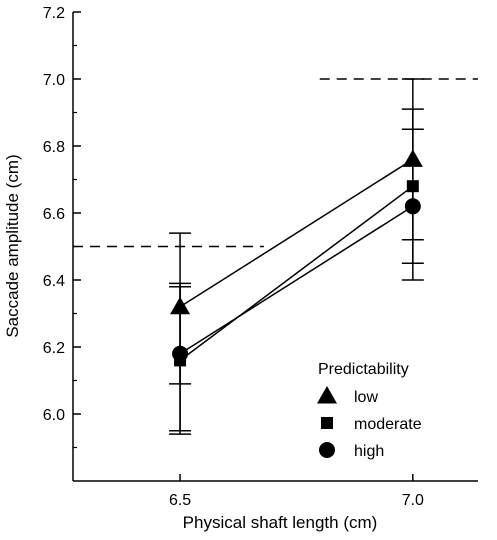 The height and width of the screenshot is (540, 497). I want to click on x-axis-label: Physical shaft length (cm), so click(280, 522).